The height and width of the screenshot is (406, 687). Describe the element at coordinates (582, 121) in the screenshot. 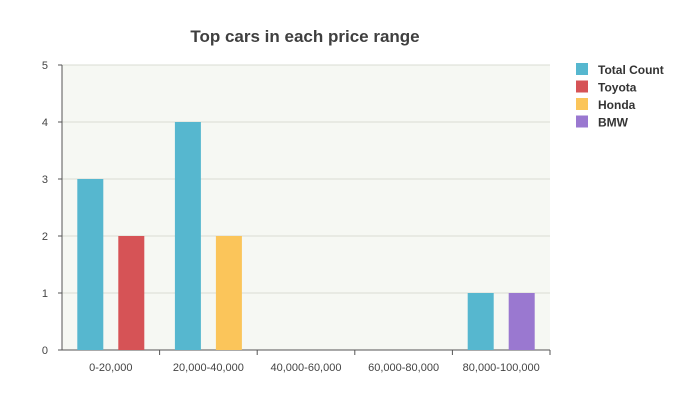

I see `legend-swatch-bmw` at that location.